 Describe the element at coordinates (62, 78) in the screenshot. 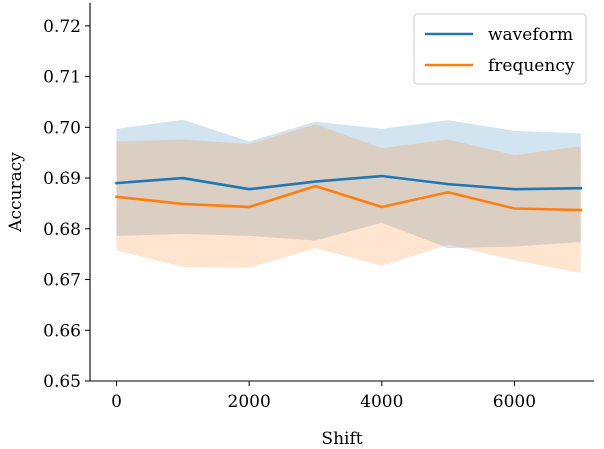

I see `y-tick-label: 0.71` at that location.